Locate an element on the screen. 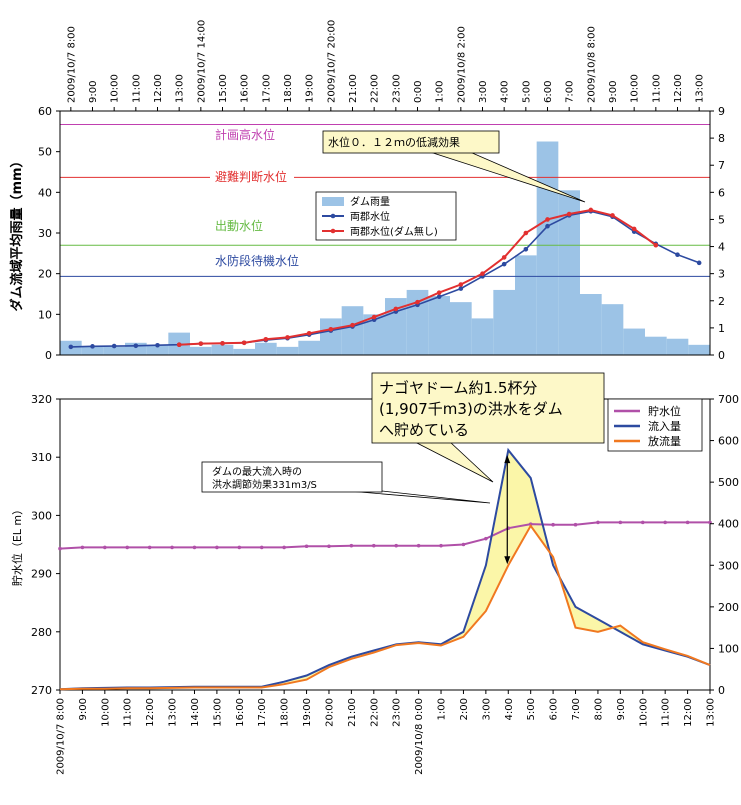 The image size is (741, 805). tick-label-left: 30 is located at coordinates (45, 233).